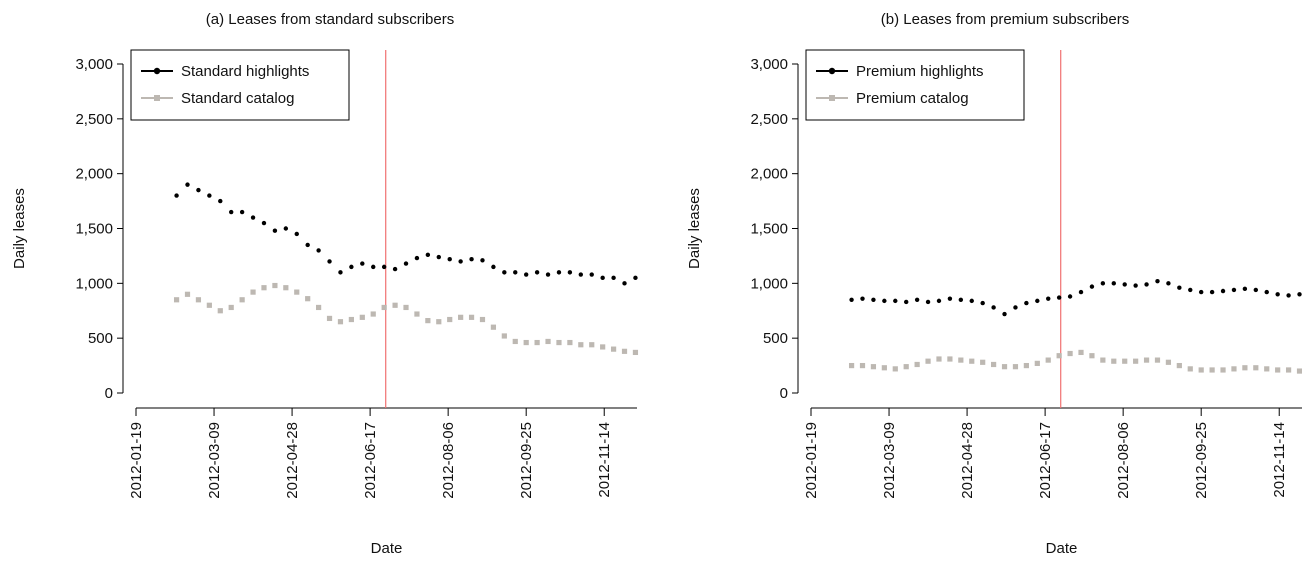 This screenshot has height=564, width=1302. I want to click on x-tick-label: 2012-03-09, so click(214, 460).